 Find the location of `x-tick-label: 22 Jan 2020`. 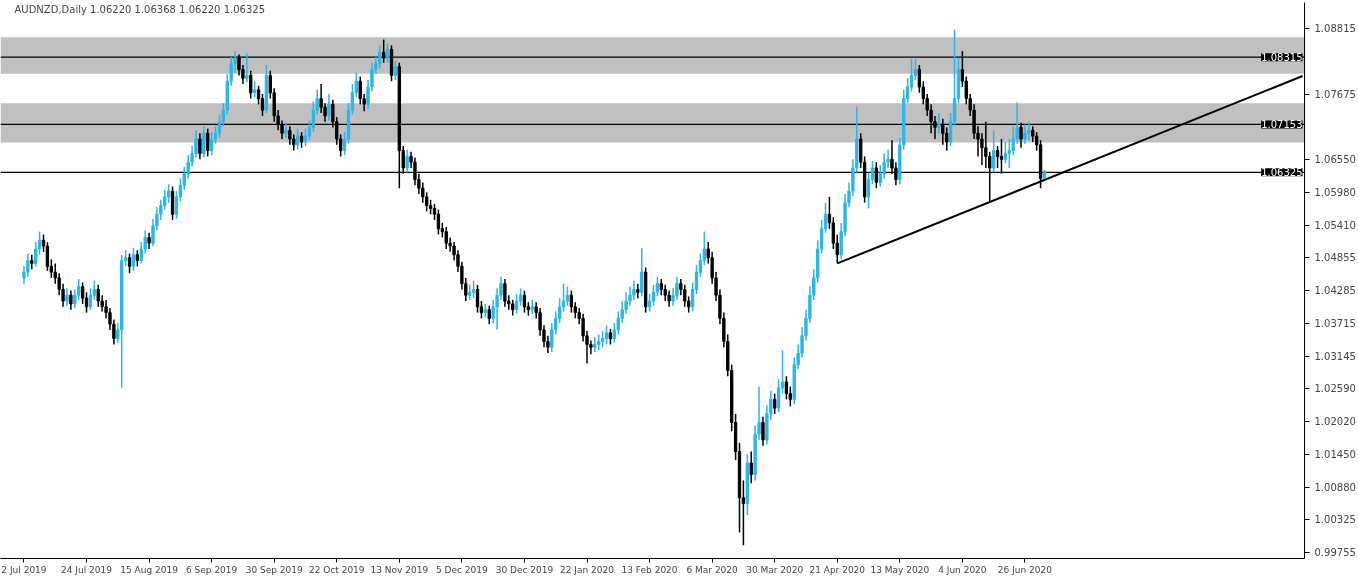

x-tick-label: 22 Jan 2020 is located at coordinates (587, 569).